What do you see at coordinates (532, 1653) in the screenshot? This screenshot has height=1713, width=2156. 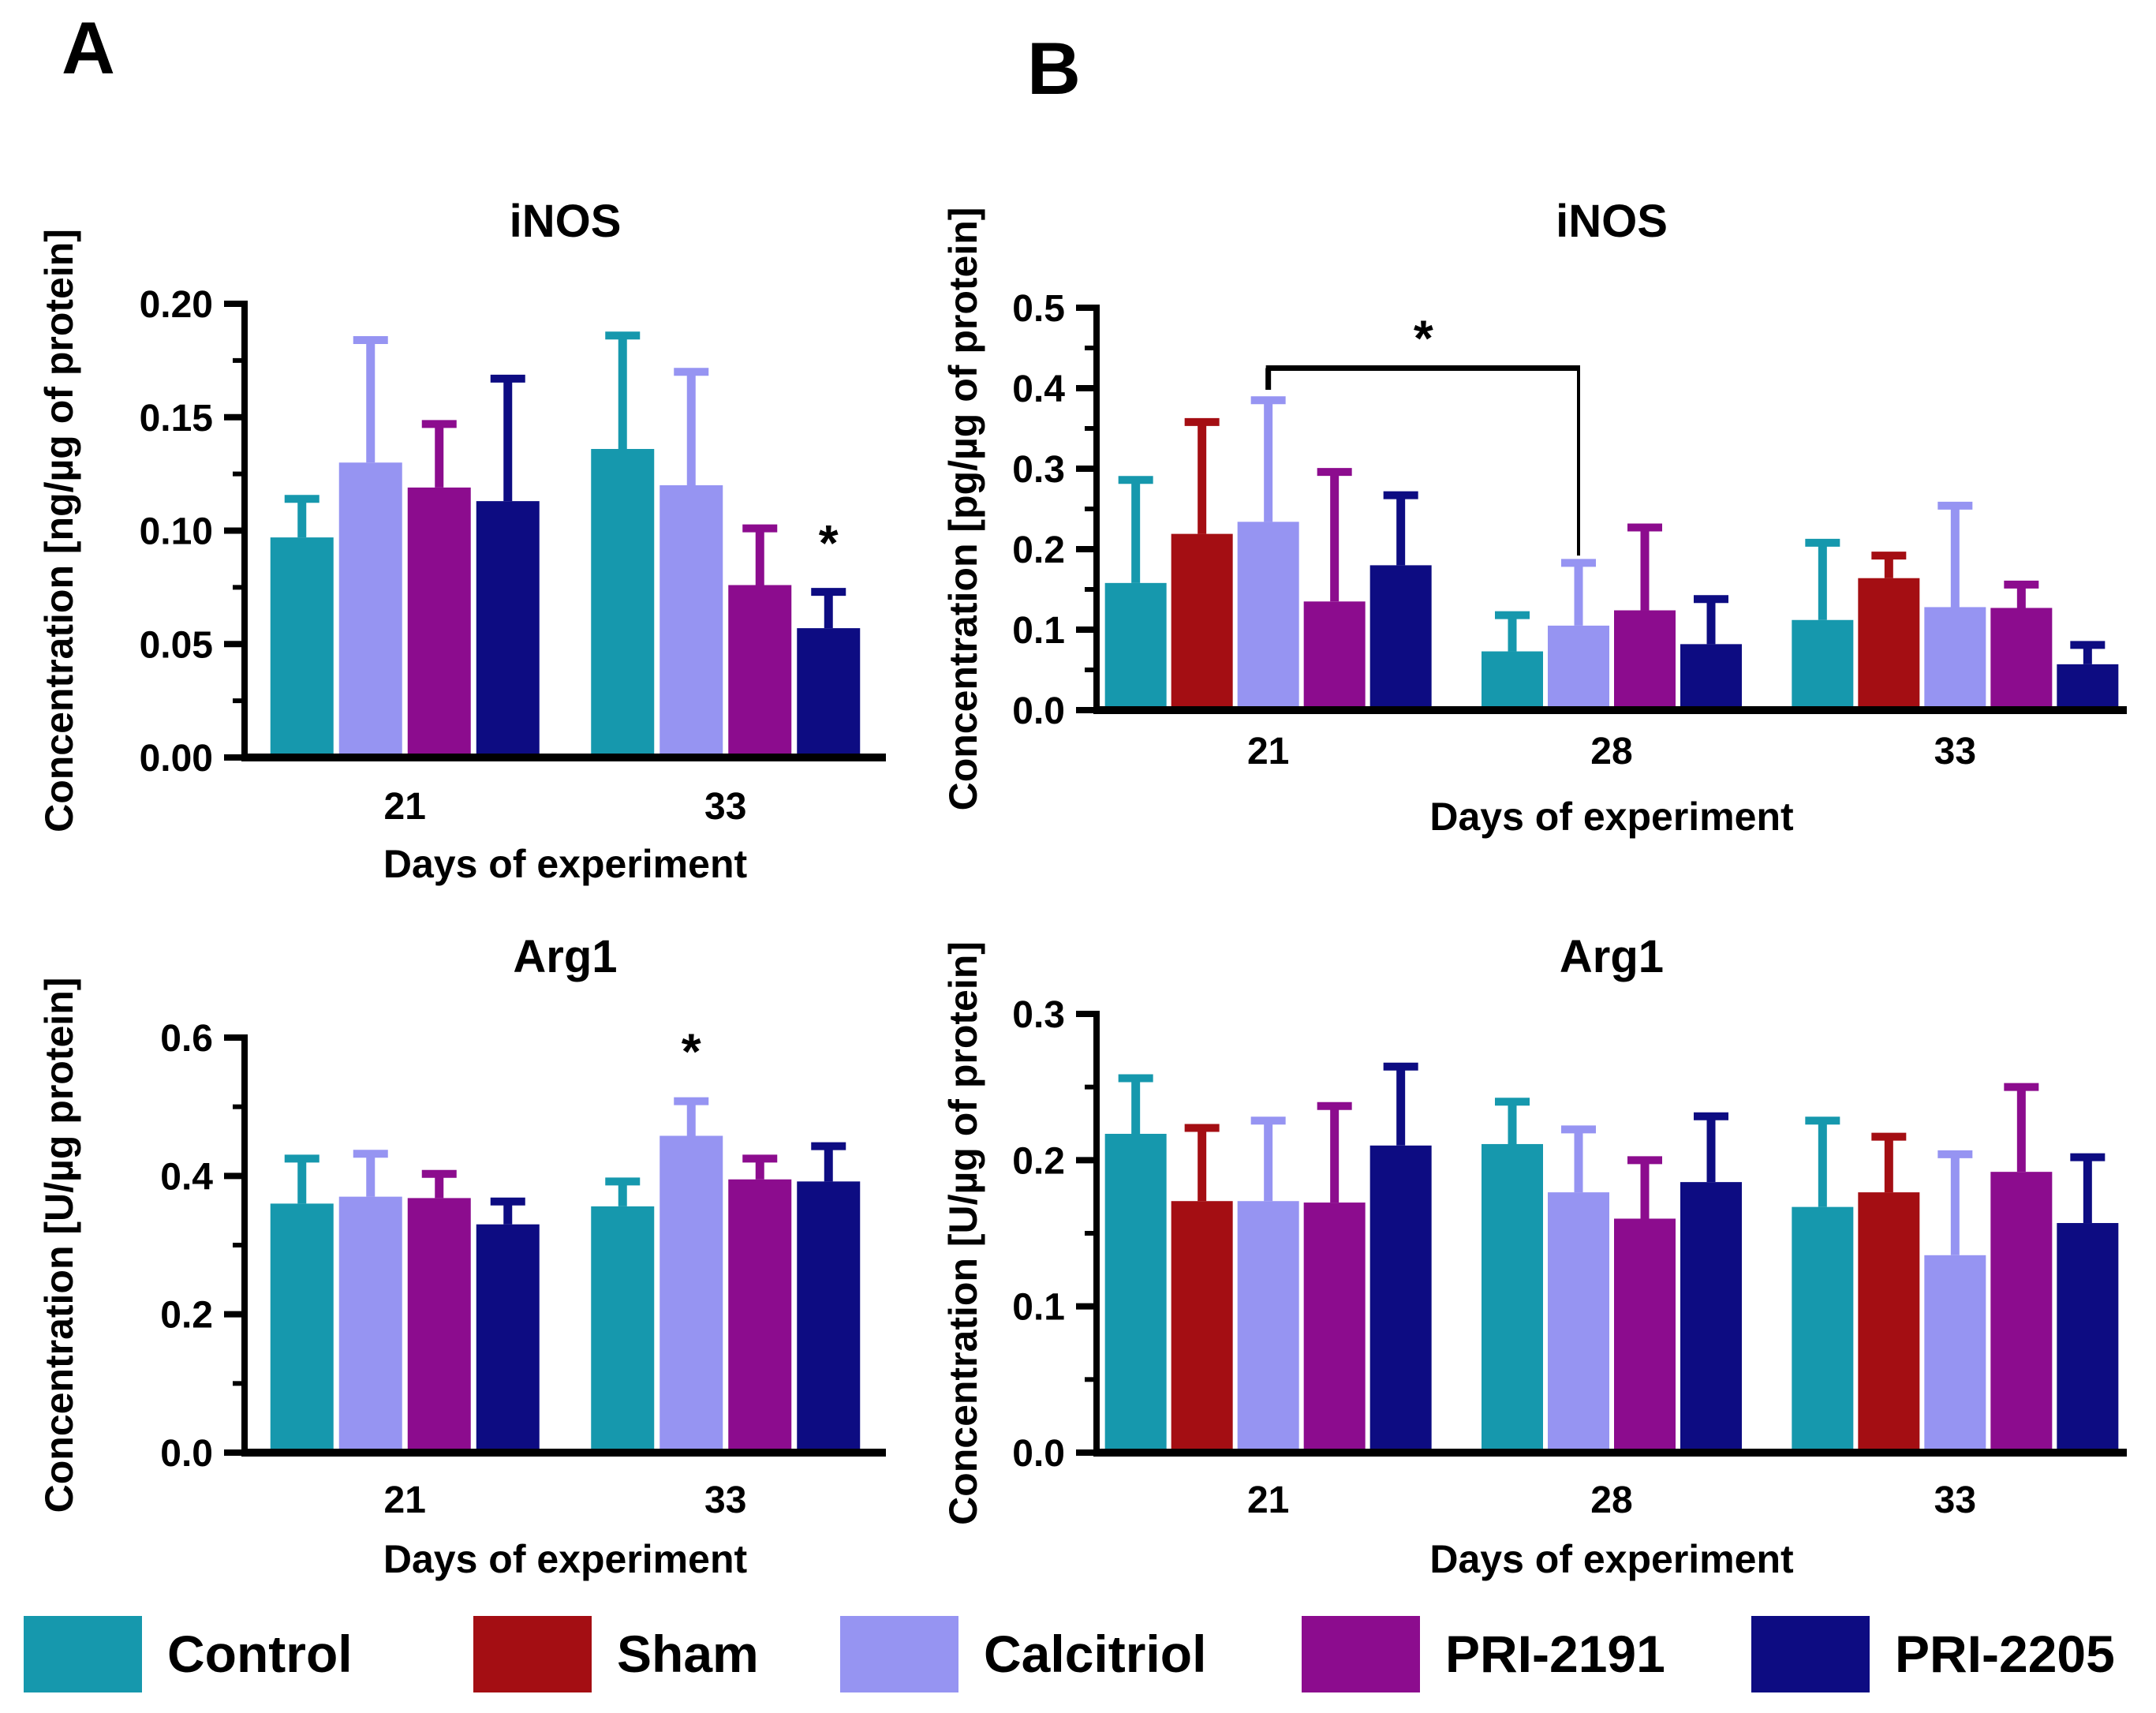 I see `sham-swatch` at bounding box center [532, 1653].